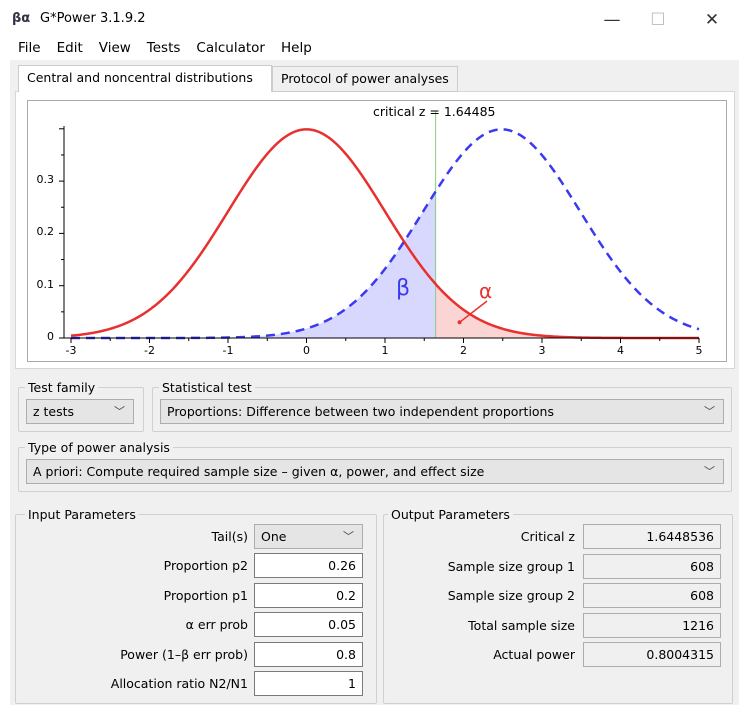 The image size is (749, 705). I want to click on test-family-label: Test family, so click(62, 387).